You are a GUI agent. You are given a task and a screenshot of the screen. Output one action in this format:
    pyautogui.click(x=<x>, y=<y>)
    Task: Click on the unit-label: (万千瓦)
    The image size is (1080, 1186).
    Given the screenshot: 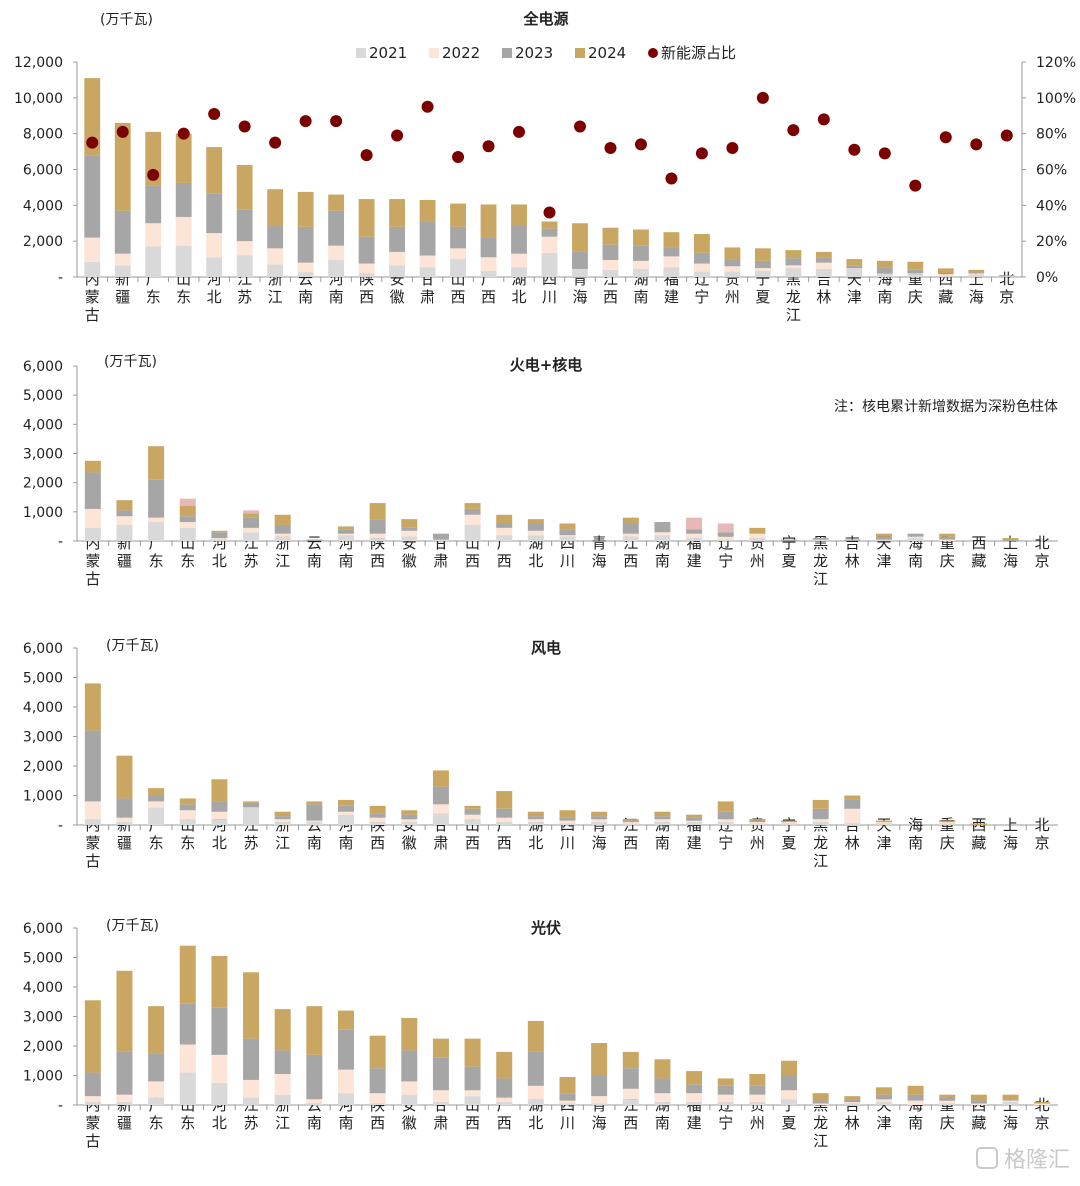 What is the action you would take?
    pyautogui.click(x=130, y=362)
    